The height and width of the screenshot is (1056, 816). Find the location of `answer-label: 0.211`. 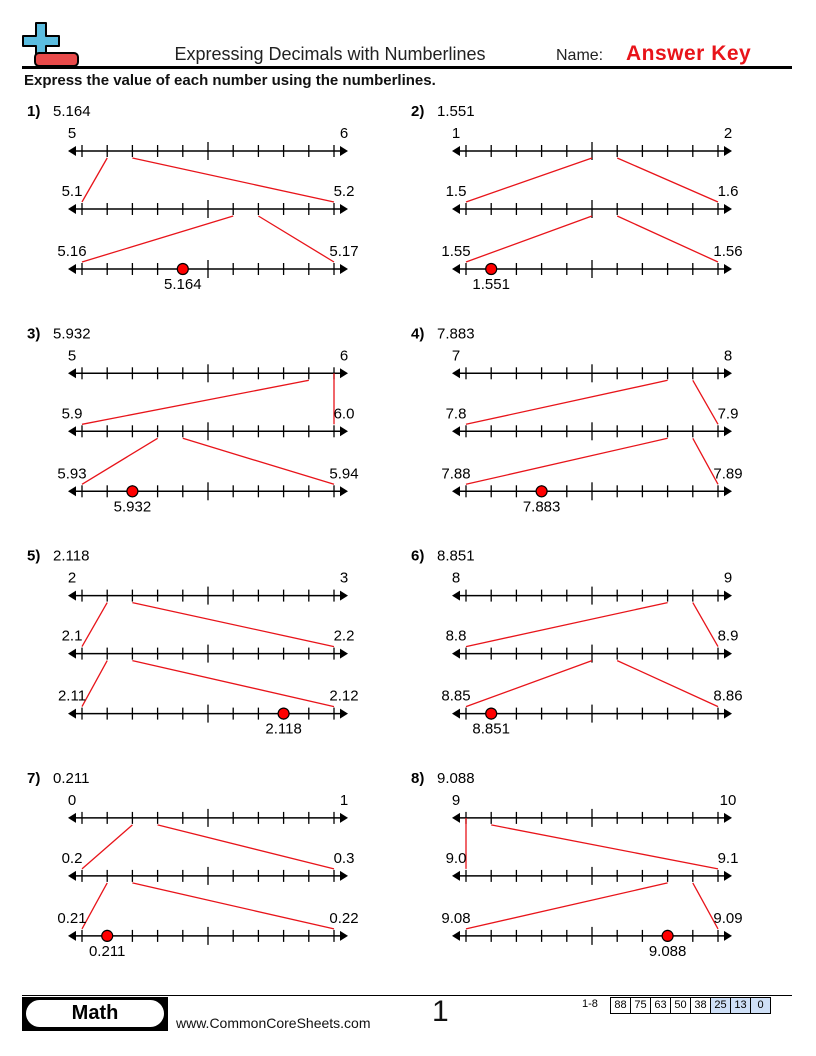

answer-label: 0.211 is located at coordinates (107, 951).